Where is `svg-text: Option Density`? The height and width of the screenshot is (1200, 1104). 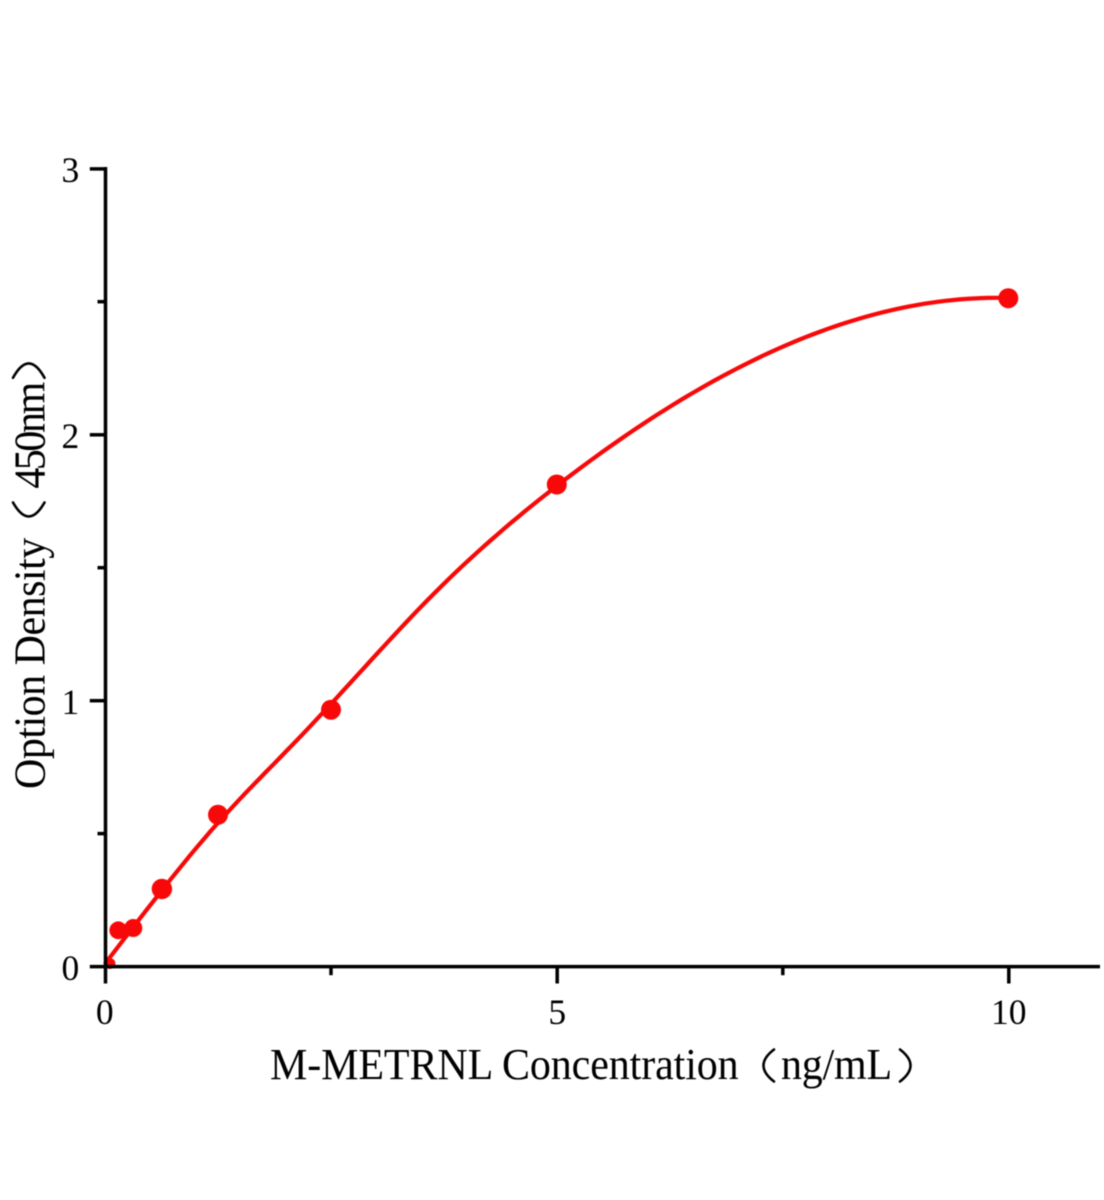 svg-text: Option Density is located at coordinates (30, 663).